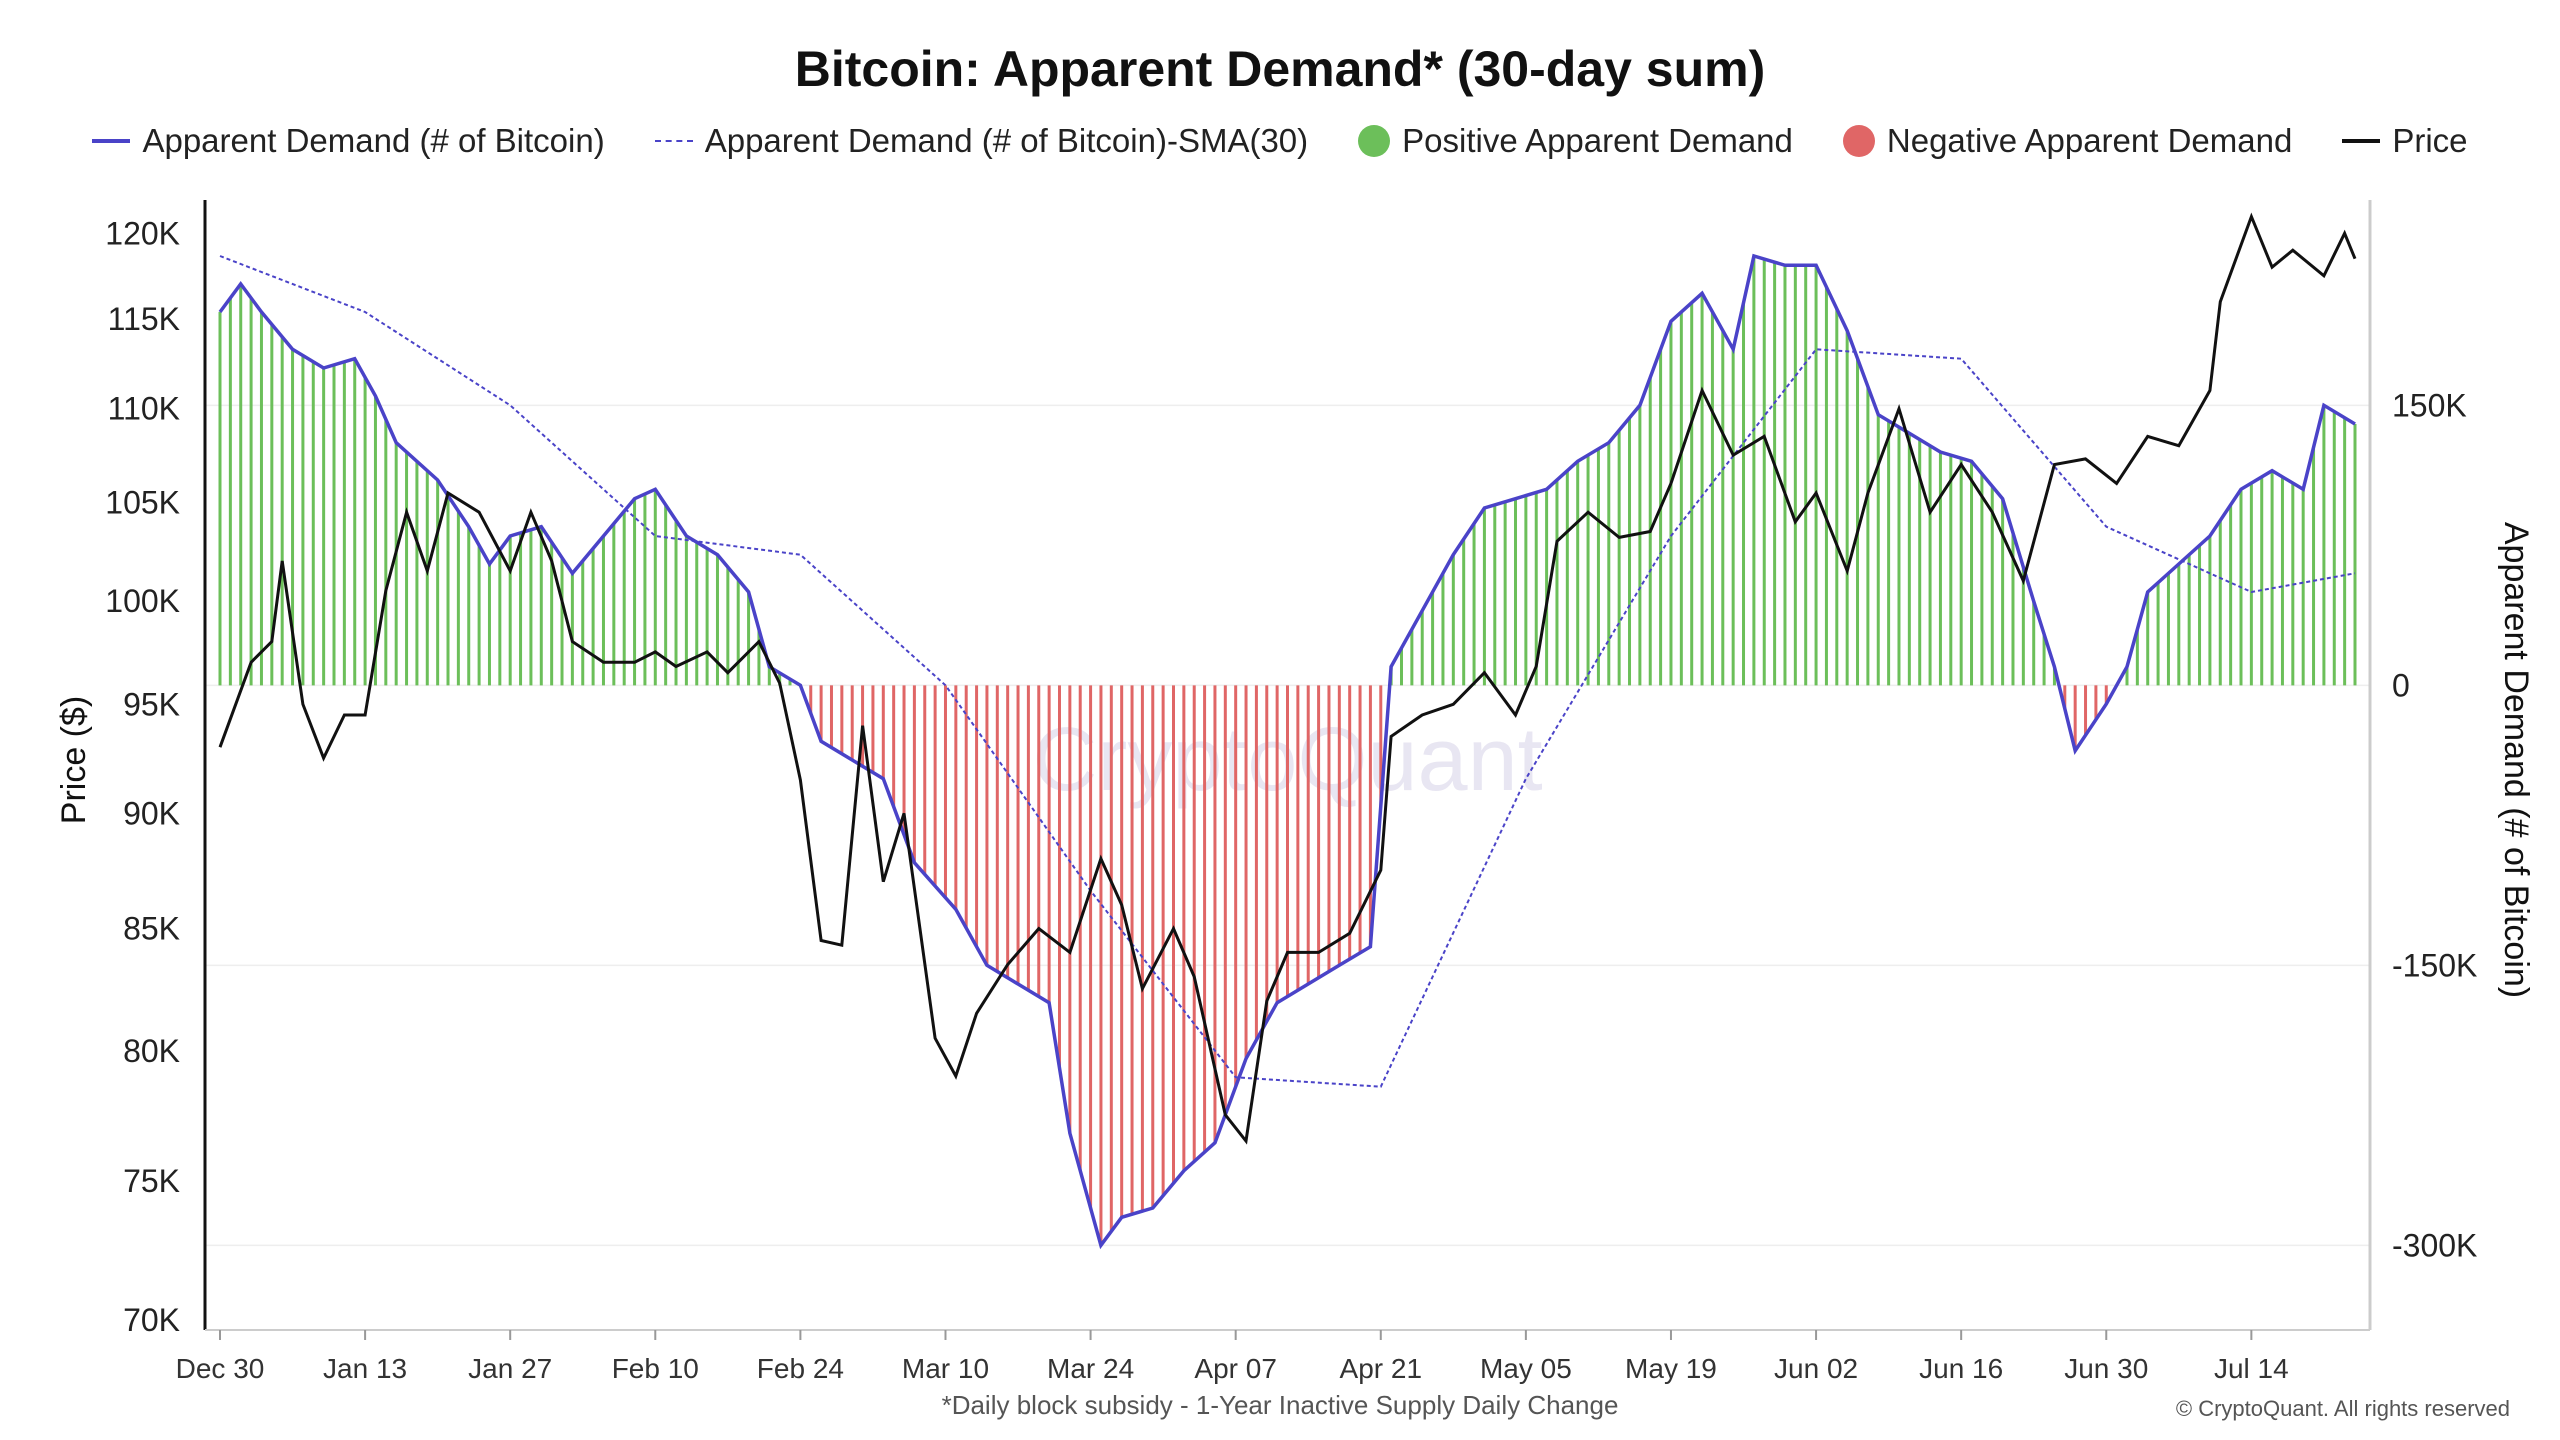 Image resolution: width=2560 pixels, height=1440 pixels. What do you see at coordinates (2251, 1368) in the screenshot?
I see `x-tick-label: Jul 14` at bounding box center [2251, 1368].